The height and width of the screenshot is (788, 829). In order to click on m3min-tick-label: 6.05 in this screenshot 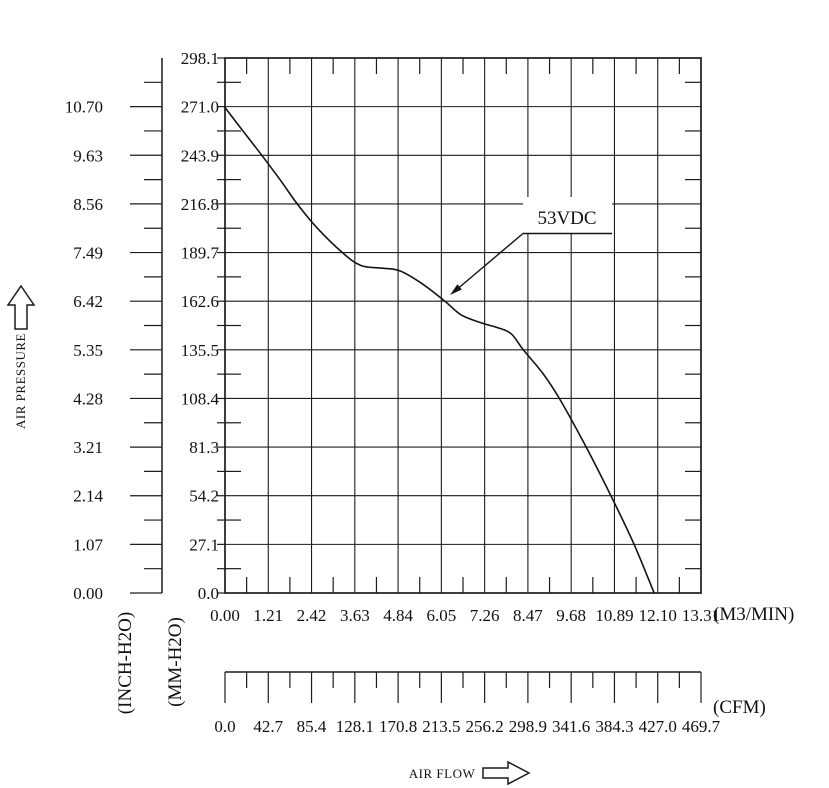, I will do `click(441, 615)`.